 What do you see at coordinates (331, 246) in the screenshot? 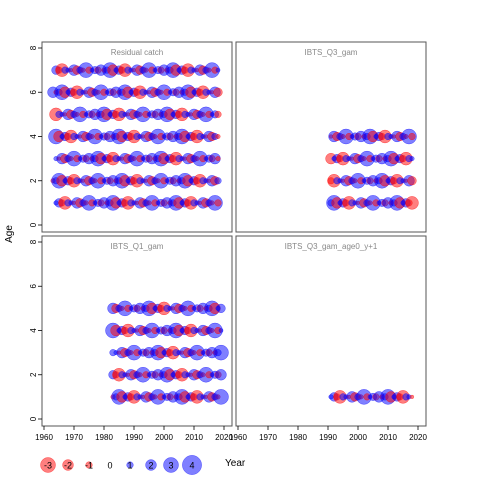
I see `panel-title: IBTS_Q3_gam_age0_y+1` at bounding box center [331, 246].